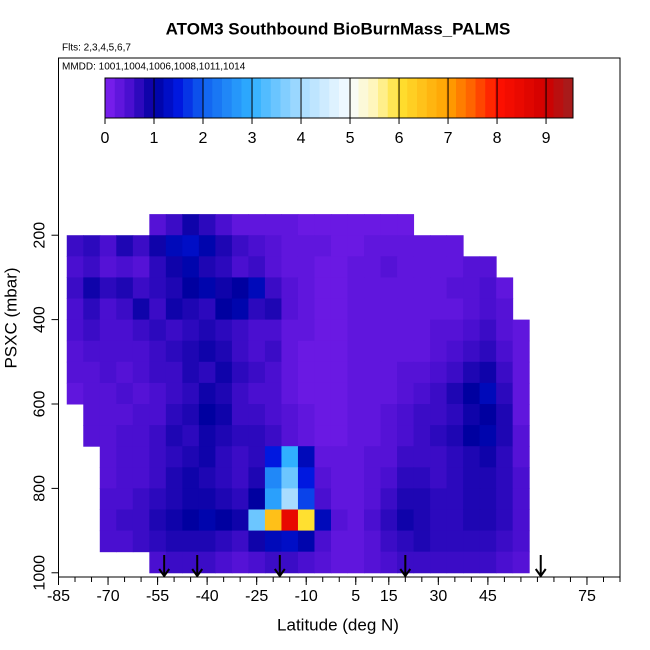  I want to click on arrow, so click(197, 566).